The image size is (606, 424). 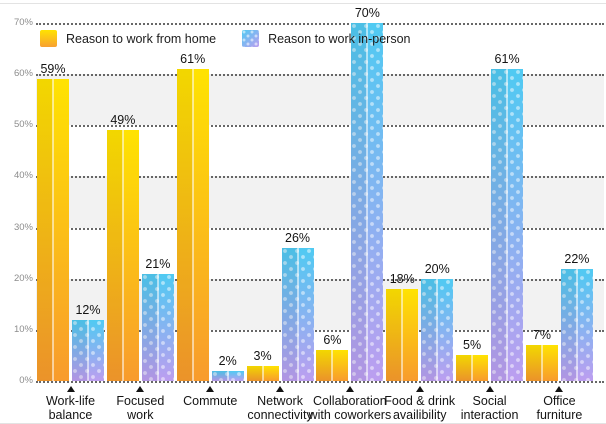 I want to click on bar-group-5: 6% 70%, so click(x=350, y=193).